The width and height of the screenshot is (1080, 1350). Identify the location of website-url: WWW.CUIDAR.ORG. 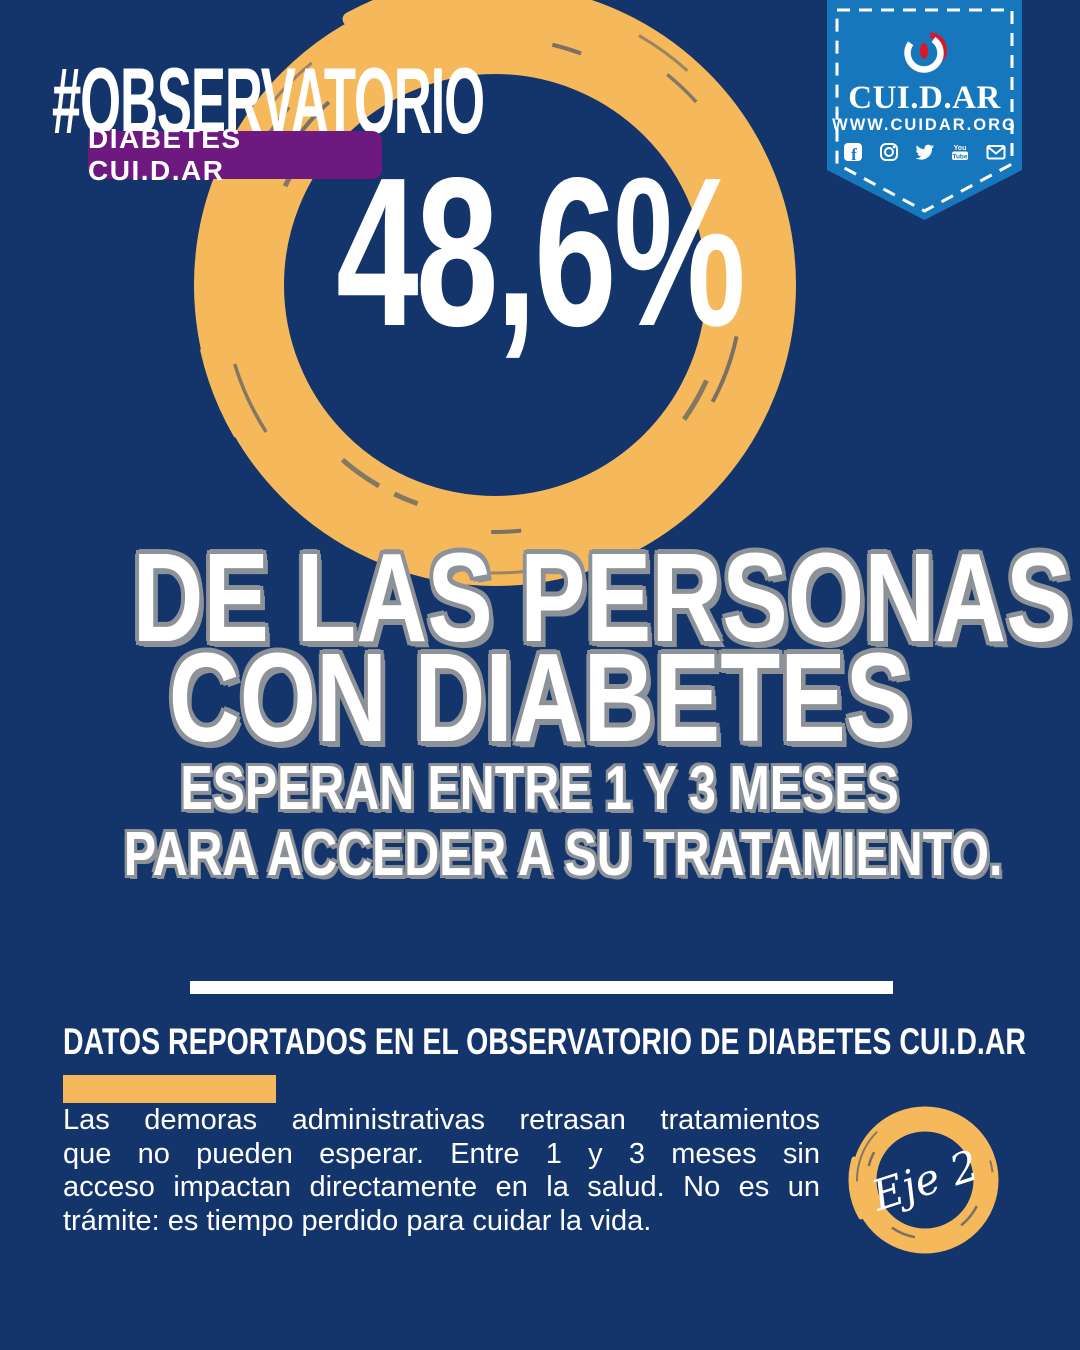
(924, 125).